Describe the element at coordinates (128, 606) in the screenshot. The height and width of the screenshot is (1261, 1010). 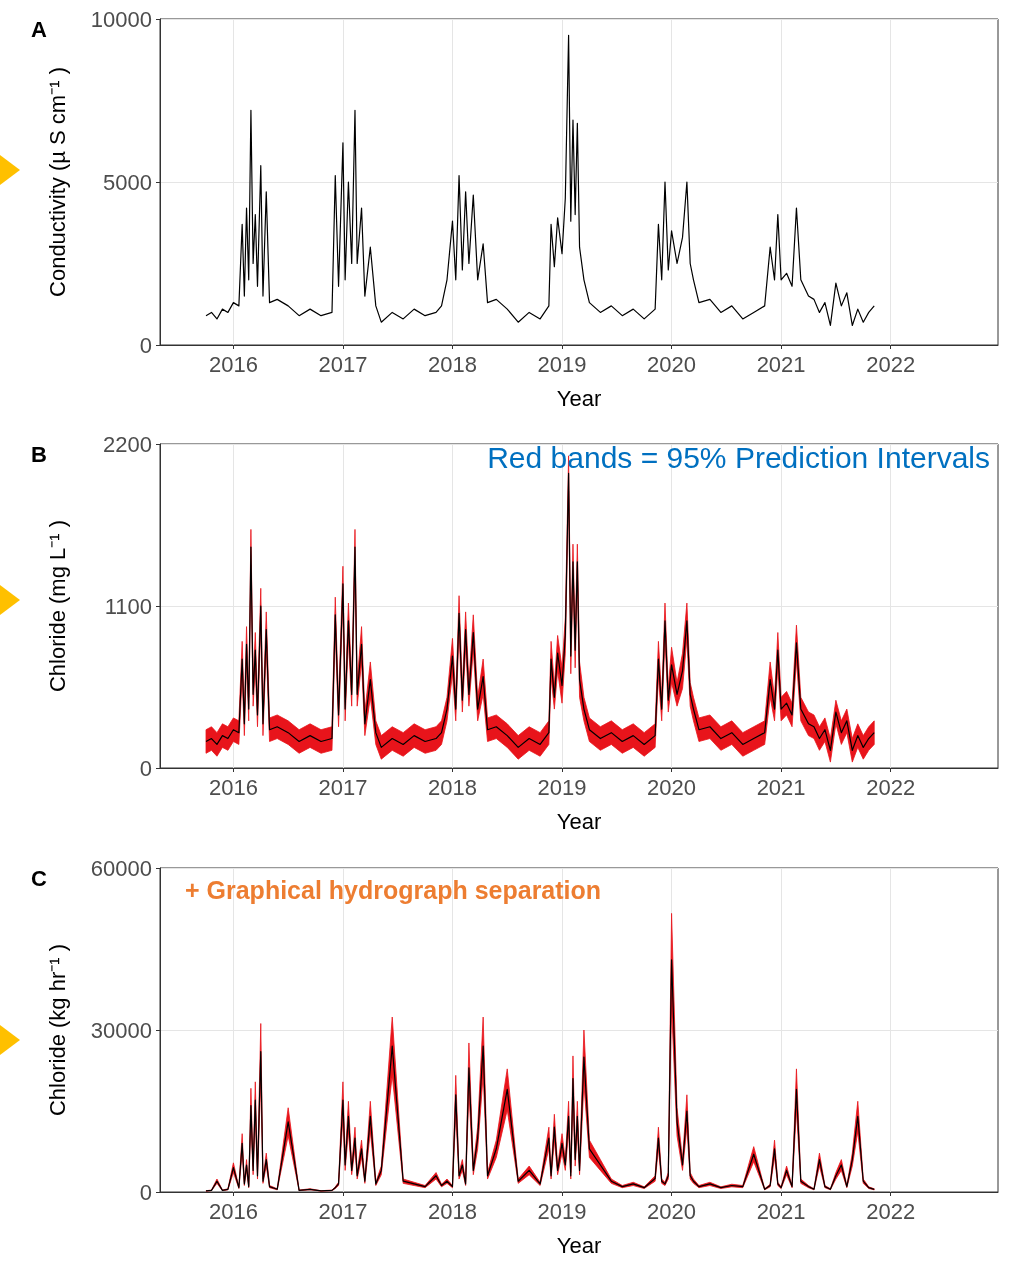
I see `y-tick-label: 1100` at that location.